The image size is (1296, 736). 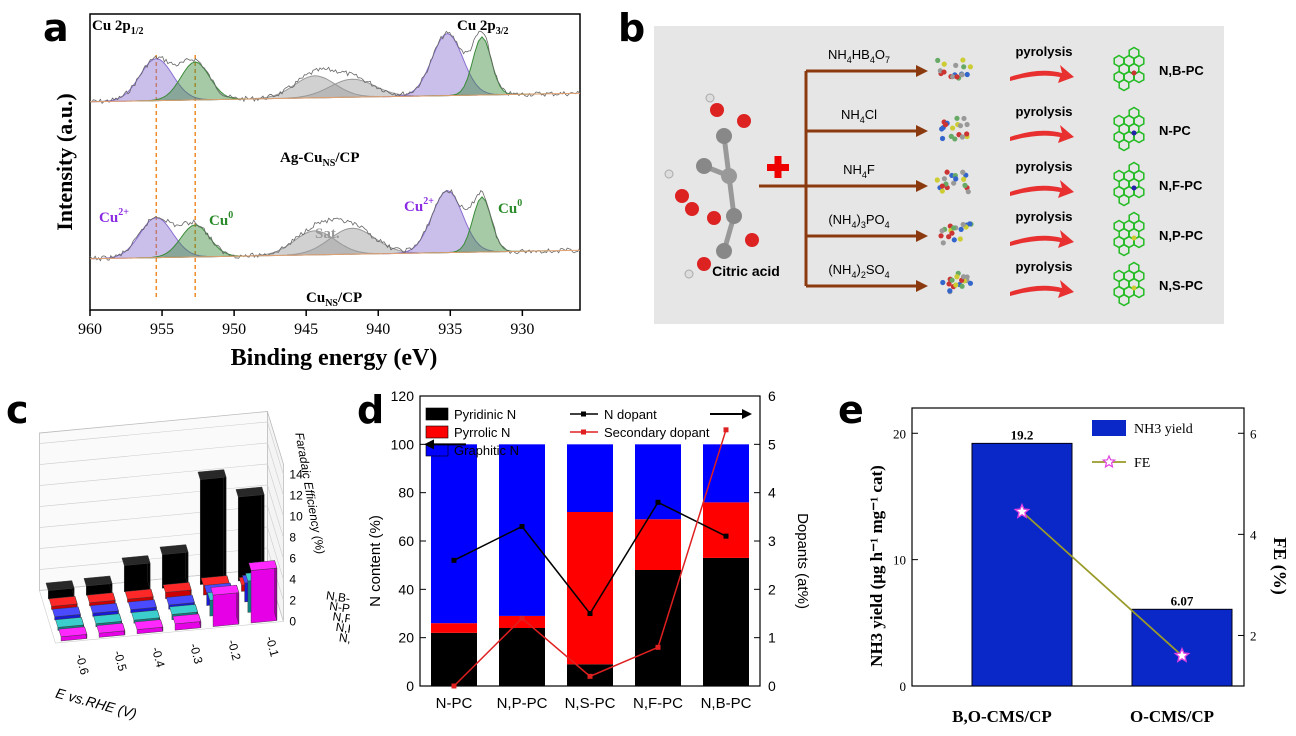 What do you see at coordinates (1175, 130) in the screenshot?
I see `product-label: N-PC` at bounding box center [1175, 130].